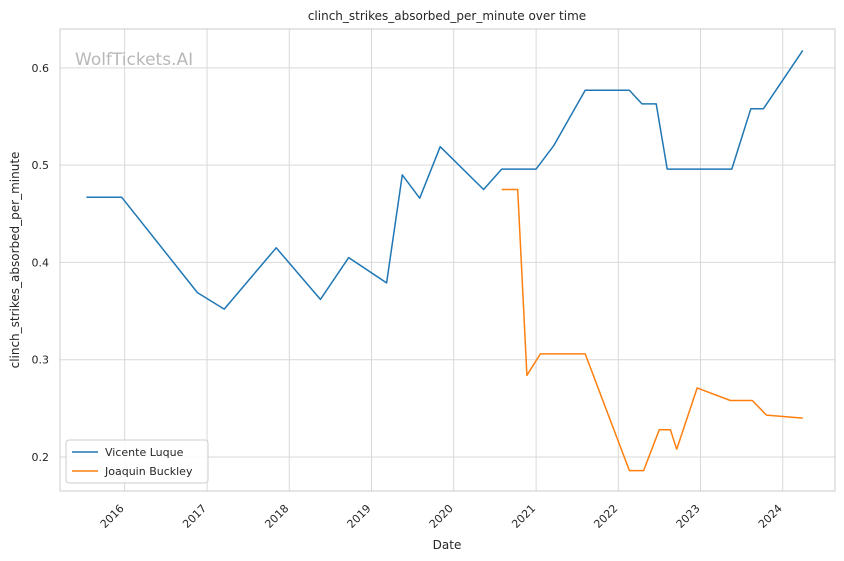 The height and width of the screenshot is (561, 844). Describe the element at coordinates (523, 516) in the screenshot. I see `x-tick-label-2021: 2021` at that location.